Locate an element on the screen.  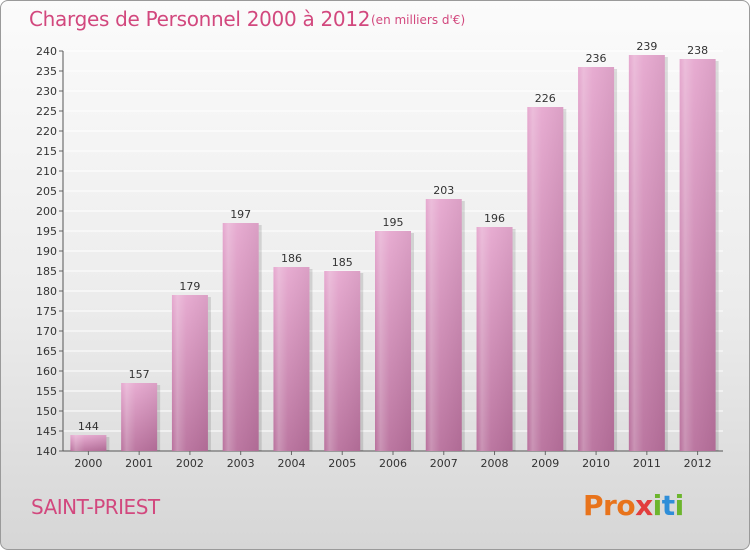
x-tick-label: 2010 is located at coordinates (596, 463).